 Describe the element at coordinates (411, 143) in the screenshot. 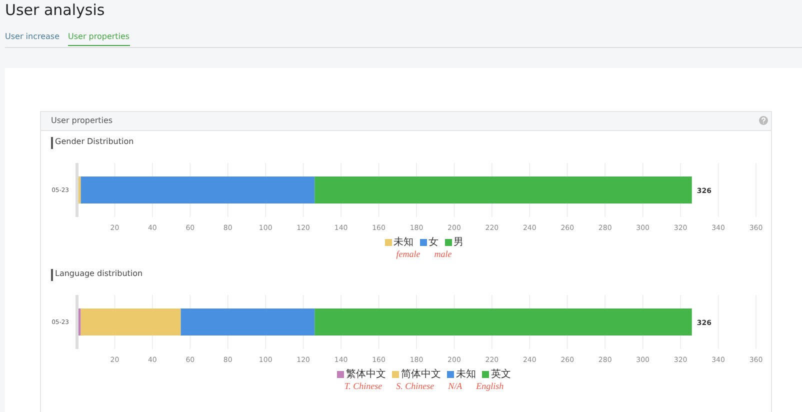

I see `chart-title: Gender Distribution` at that location.